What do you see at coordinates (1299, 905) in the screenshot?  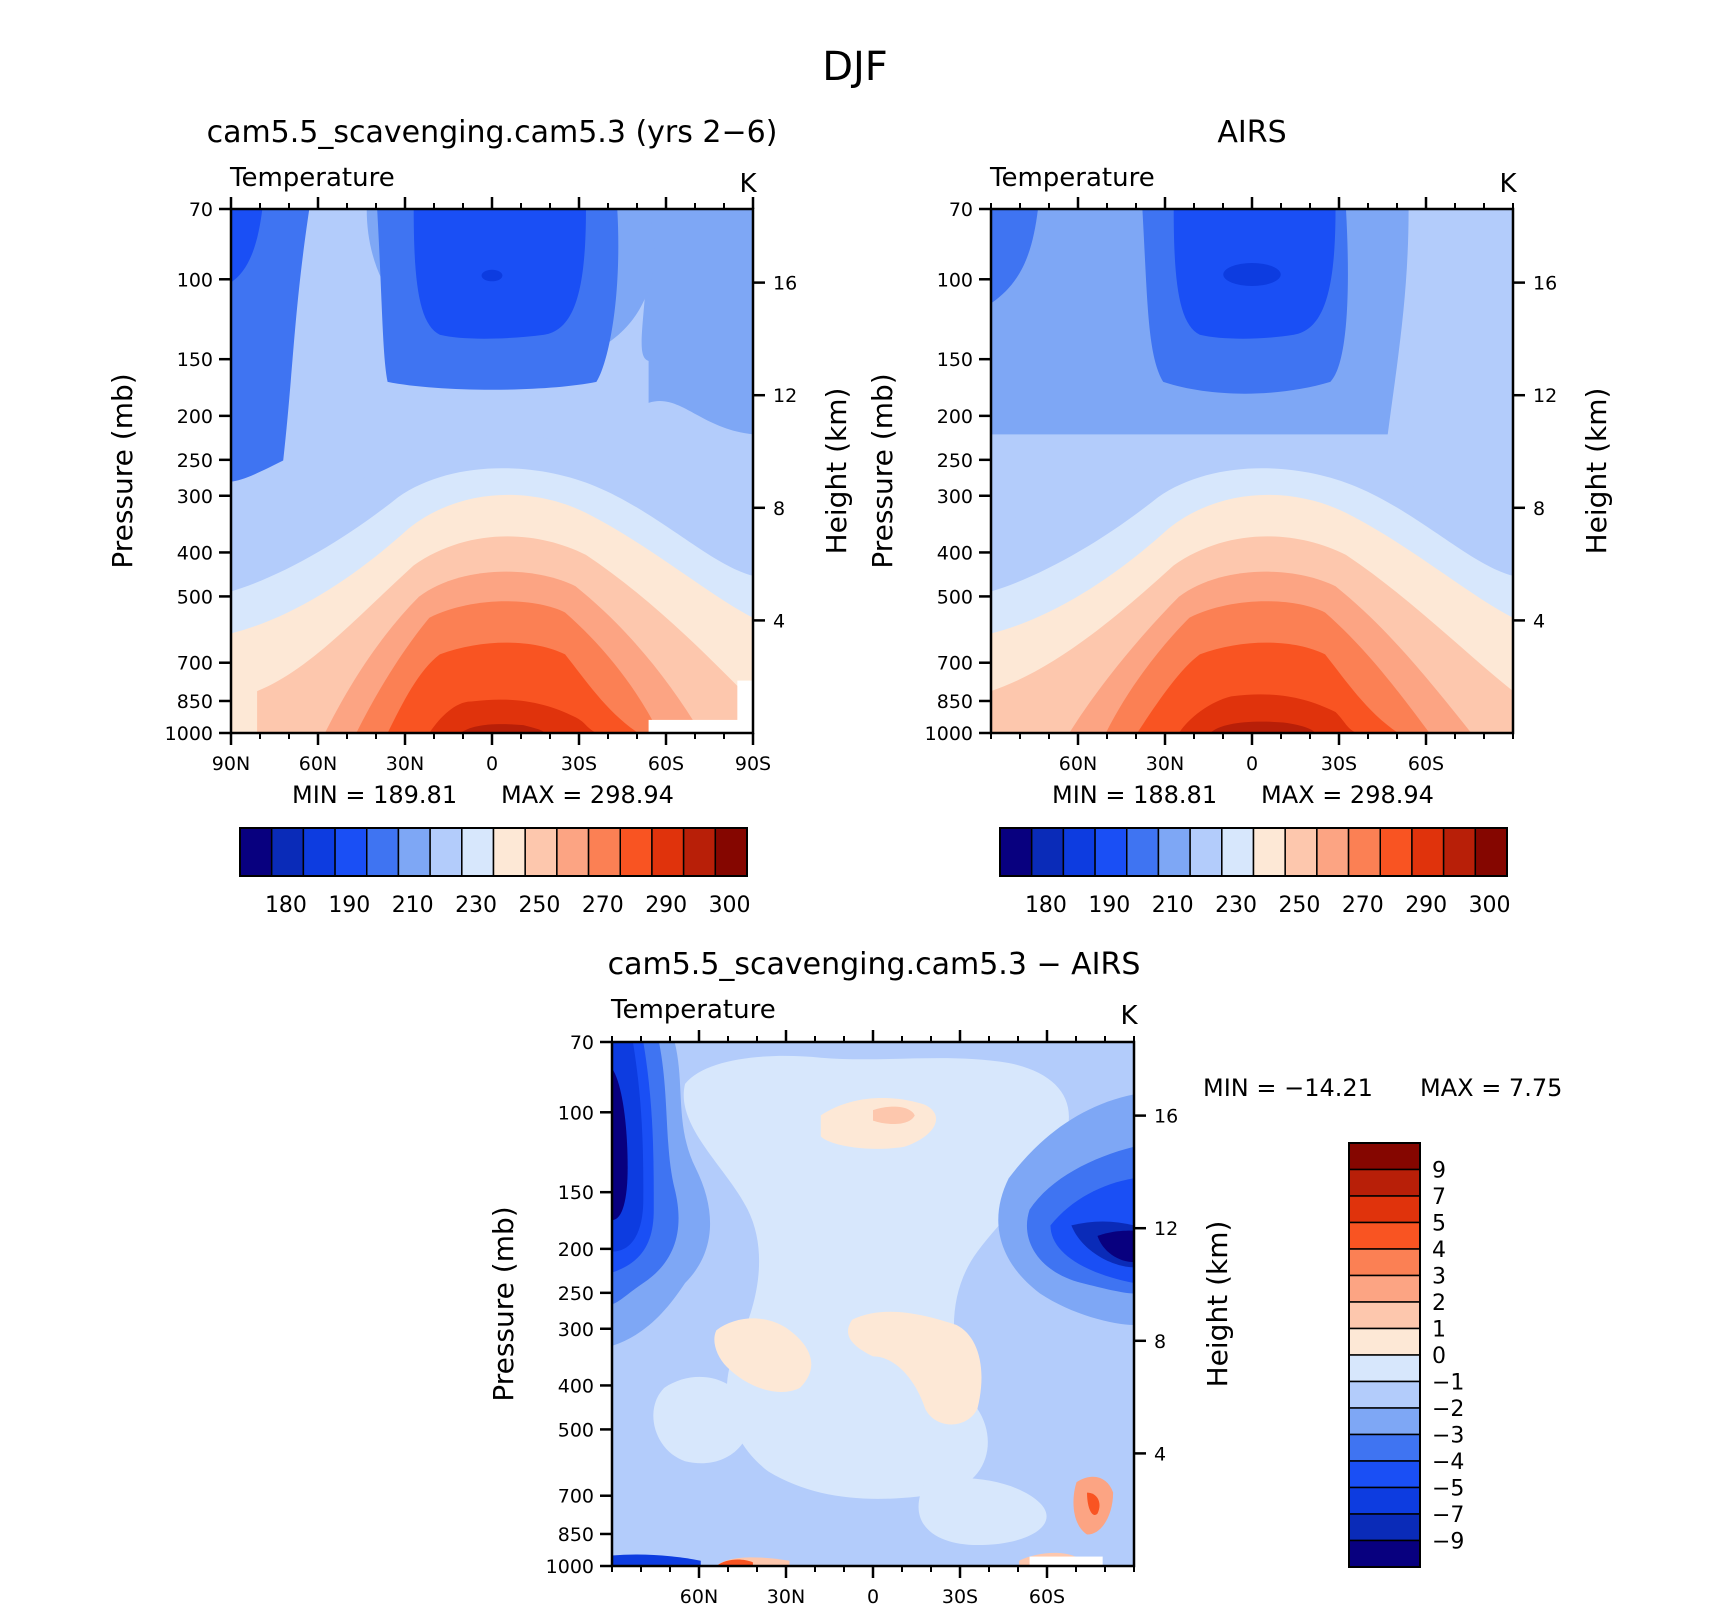 I see `colorbar-label: 250` at bounding box center [1299, 905].